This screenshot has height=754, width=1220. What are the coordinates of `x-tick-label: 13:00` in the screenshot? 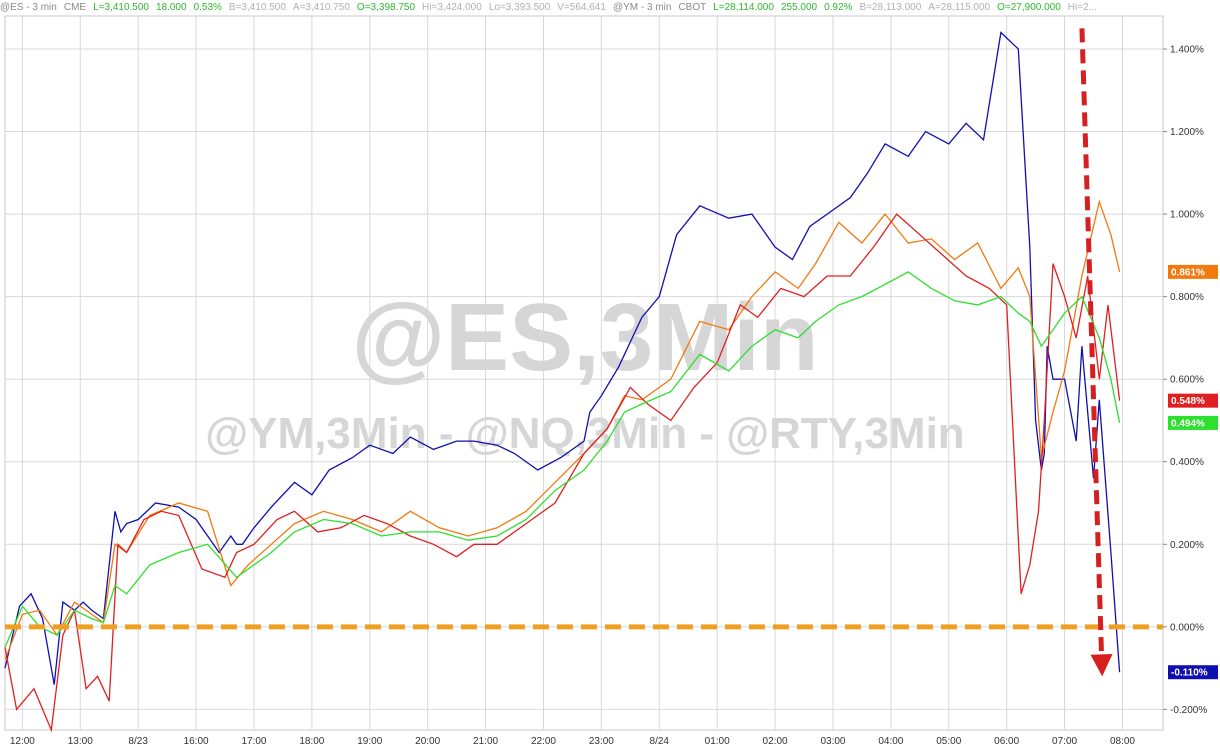 It's located at (80, 741).